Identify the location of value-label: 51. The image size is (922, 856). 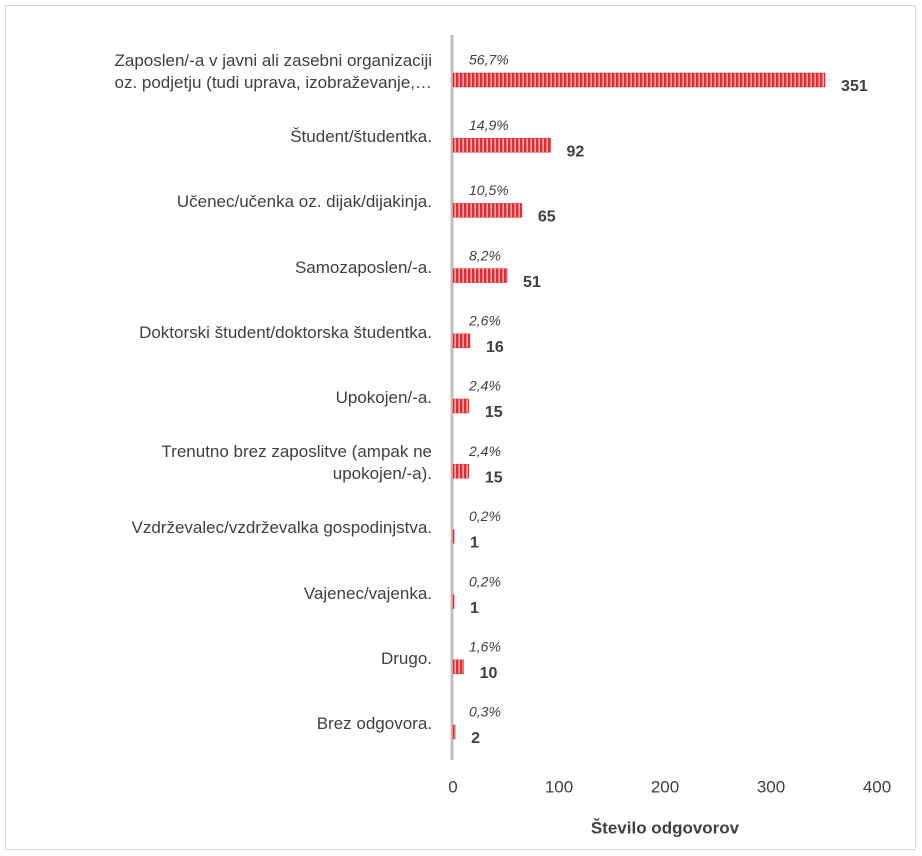
(532, 282).